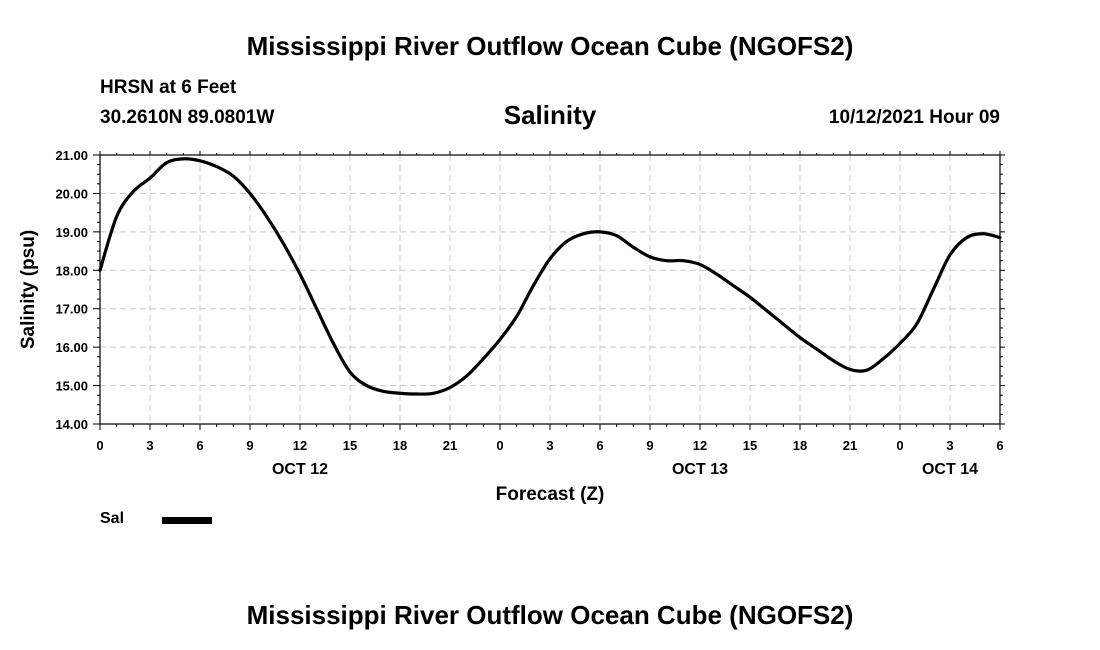 The width and height of the screenshot is (1100, 650). I want to click on y-axis-title: Salinity (psu), so click(28, 289).